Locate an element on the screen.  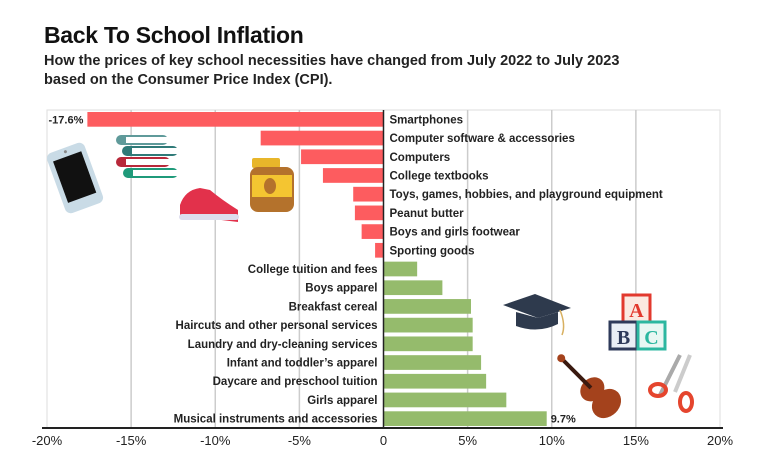
category-label: Daycare and preschool tuition is located at coordinates (295, 382).